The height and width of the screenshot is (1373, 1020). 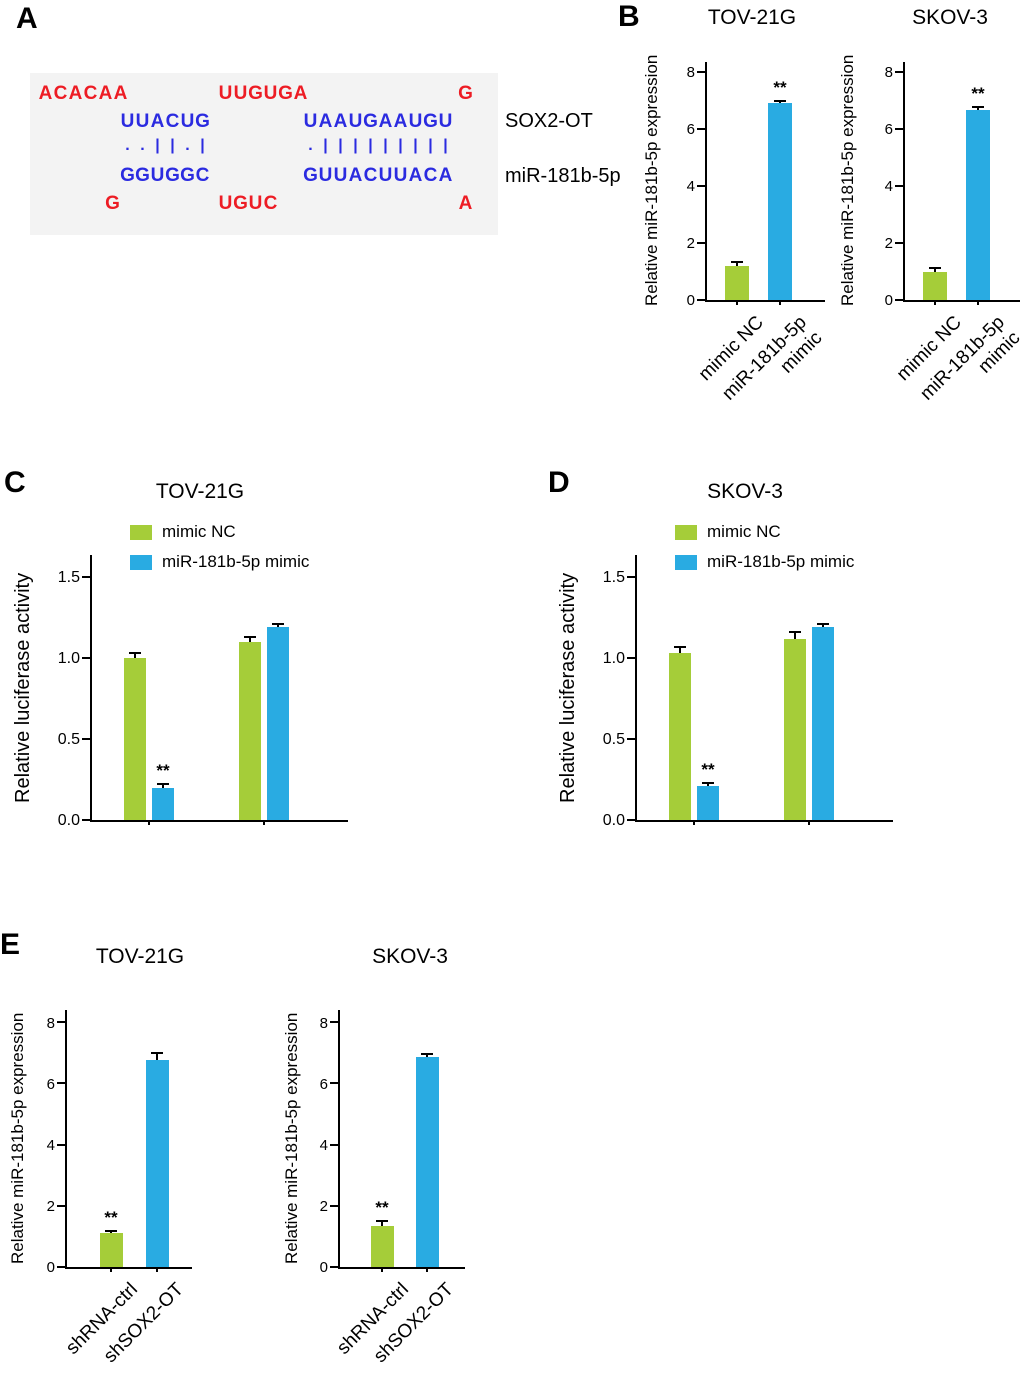 What do you see at coordinates (10, 944) in the screenshot?
I see `panel-e-label: E` at bounding box center [10, 944].